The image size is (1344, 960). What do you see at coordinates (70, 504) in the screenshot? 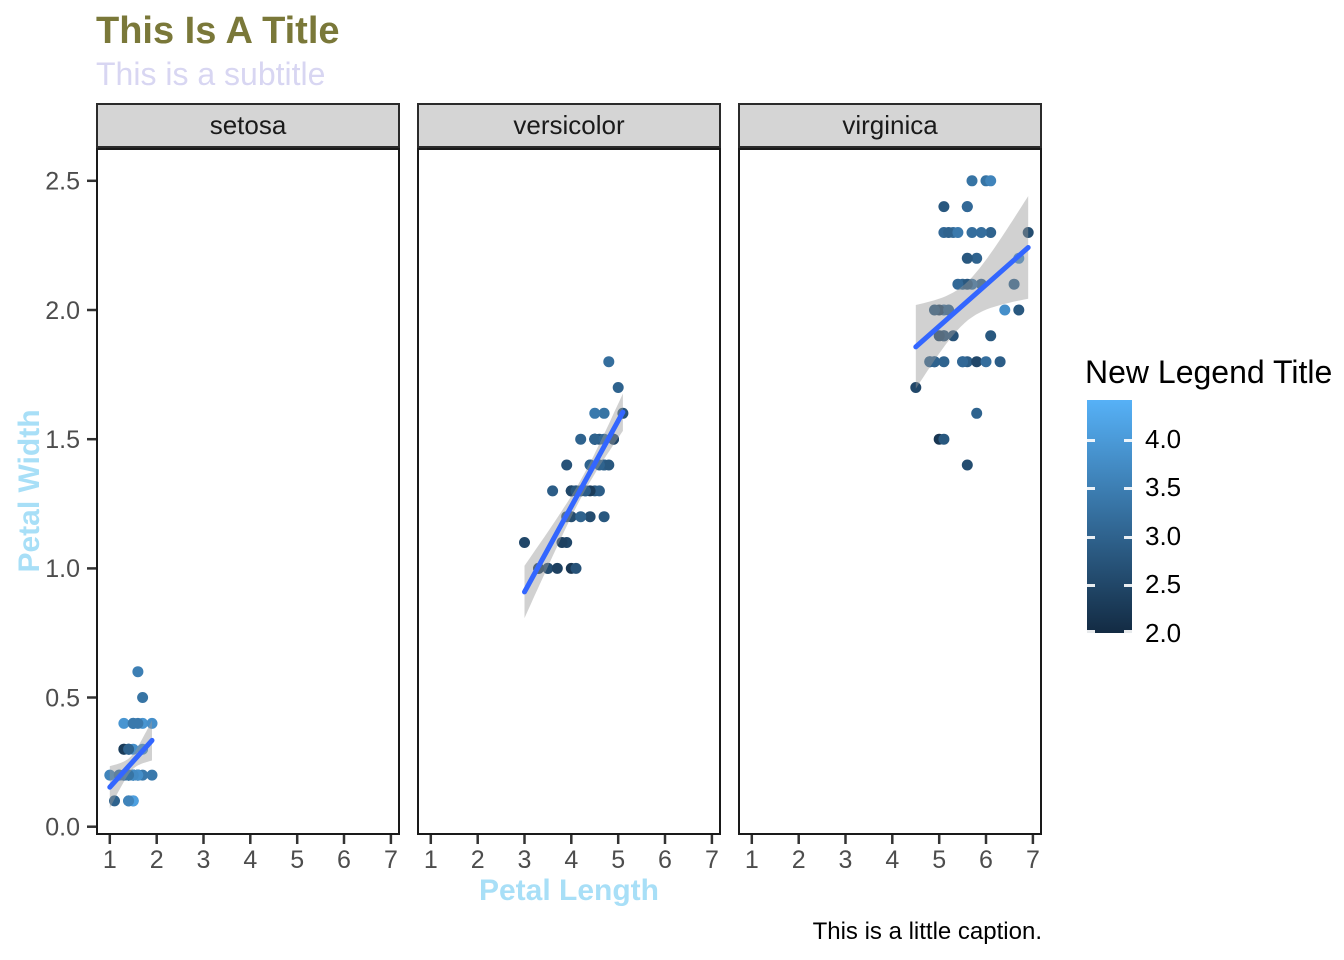
I see `y-axis: 0.0 0.5 1.0 1.5 2.0 2.5` at bounding box center [70, 504].